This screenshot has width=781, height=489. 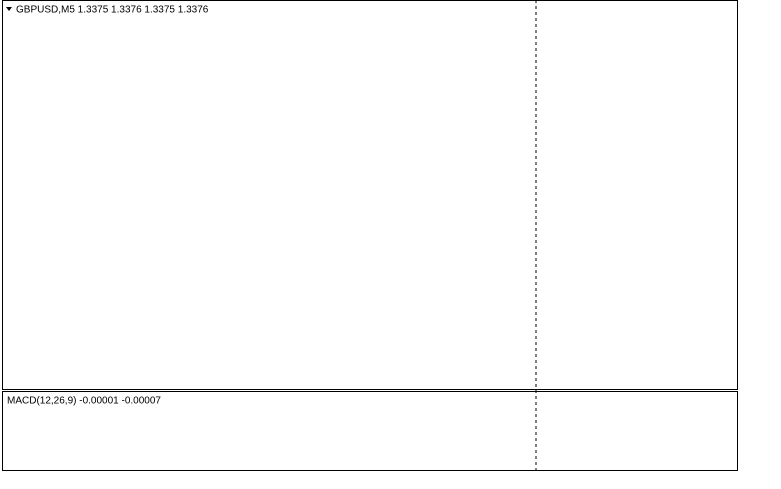 I want to click on chart-title: GBPUSD,M5 1.3375 1.3376 1.3375 1.3376, so click(x=112, y=10).